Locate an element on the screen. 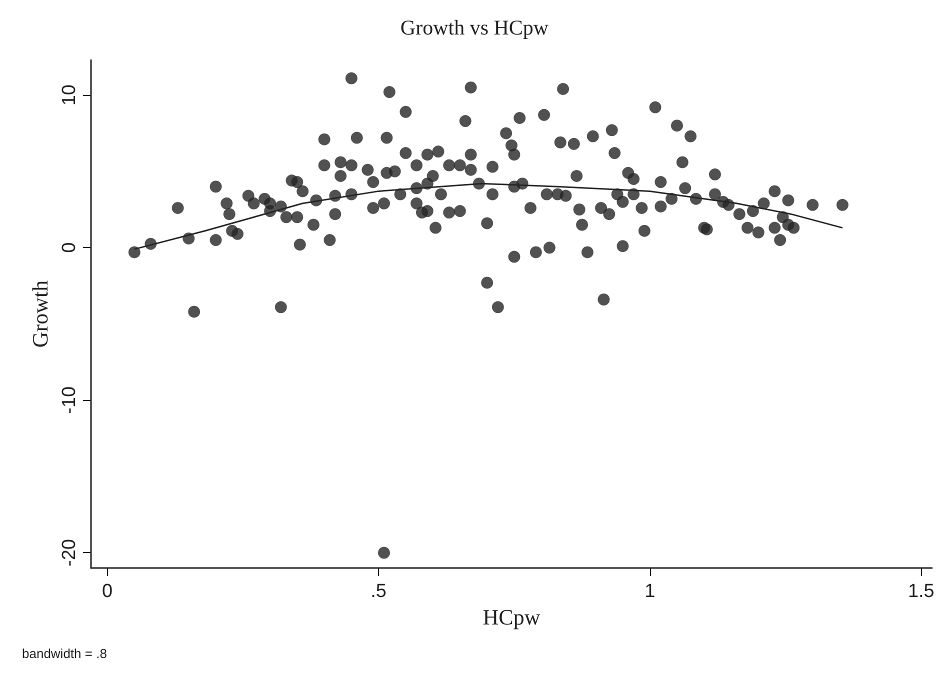  x-tick-label: 1.5 is located at coordinates (921, 591).